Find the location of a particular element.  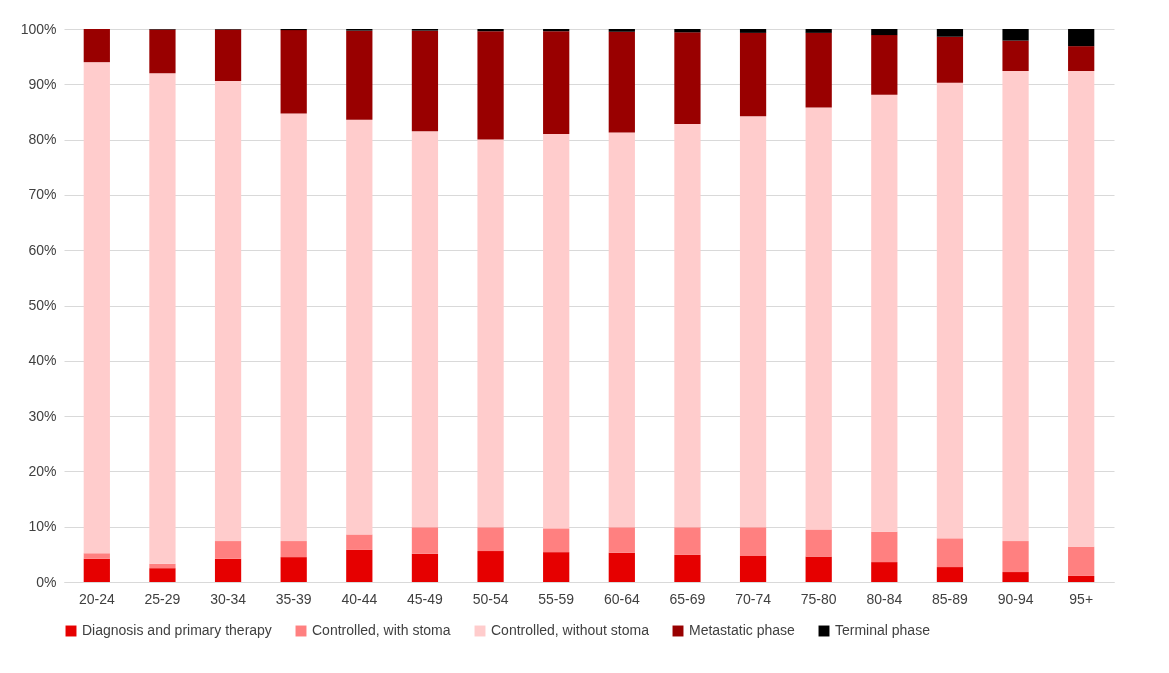

y-tick-label: 40% is located at coordinates (42, 360).